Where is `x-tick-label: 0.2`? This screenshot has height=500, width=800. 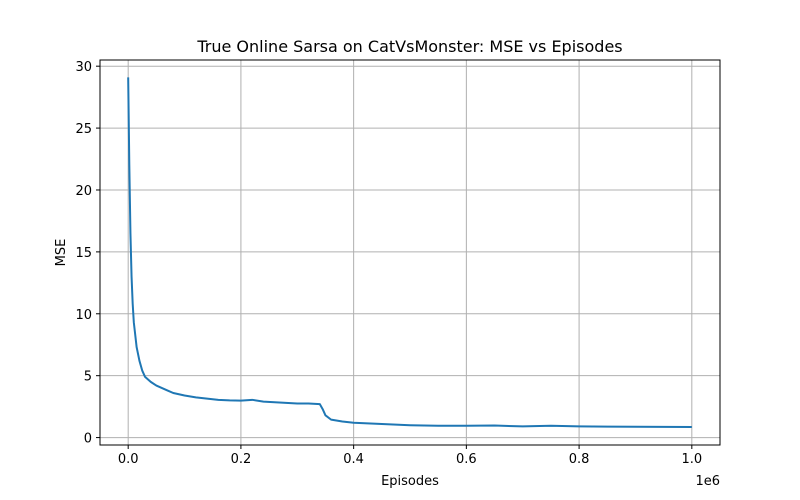
x-tick-label: 0.2 is located at coordinates (241, 459).